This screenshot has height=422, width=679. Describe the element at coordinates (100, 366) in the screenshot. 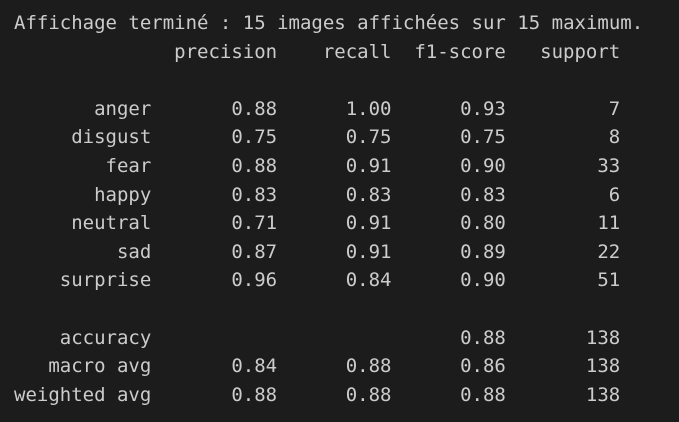

I see `row-label: macro avg` at that location.